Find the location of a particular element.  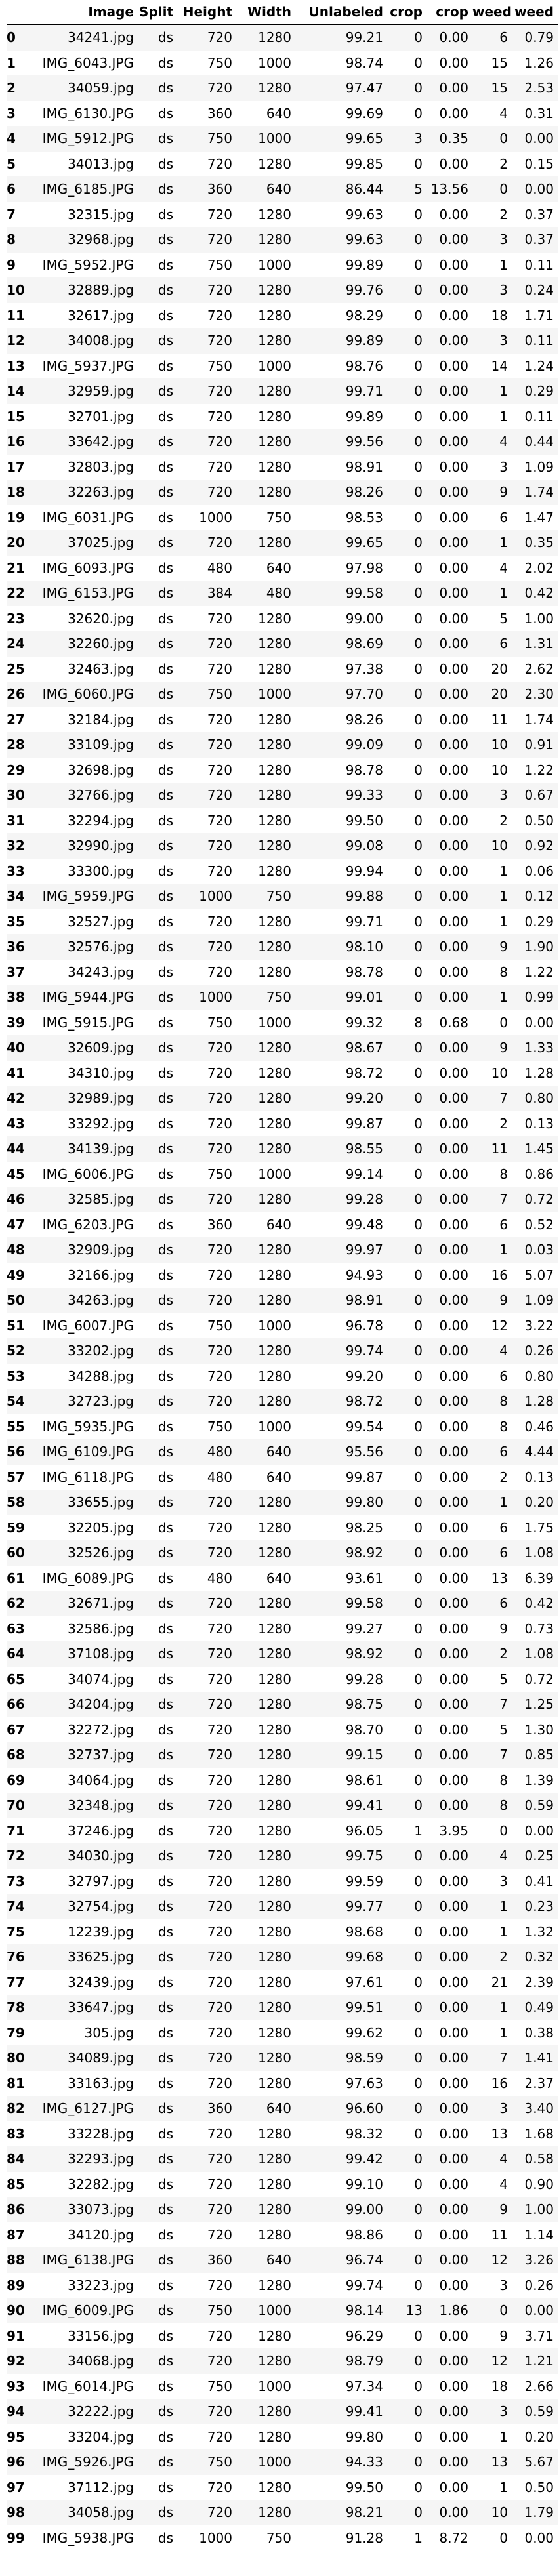

table-row: 92 34068.jpg ds 720 1280 98.79 0 0.00 12 1.21 is located at coordinates (282, 2361).